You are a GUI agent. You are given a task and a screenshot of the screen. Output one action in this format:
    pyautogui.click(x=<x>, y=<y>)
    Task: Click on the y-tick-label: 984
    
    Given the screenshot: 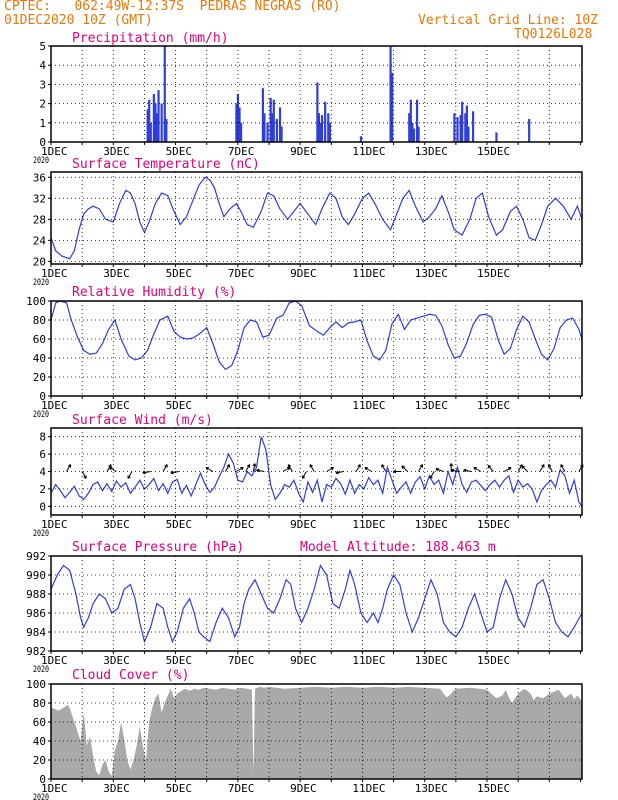 What is the action you would take?
    pyautogui.click(x=36, y=632)
    